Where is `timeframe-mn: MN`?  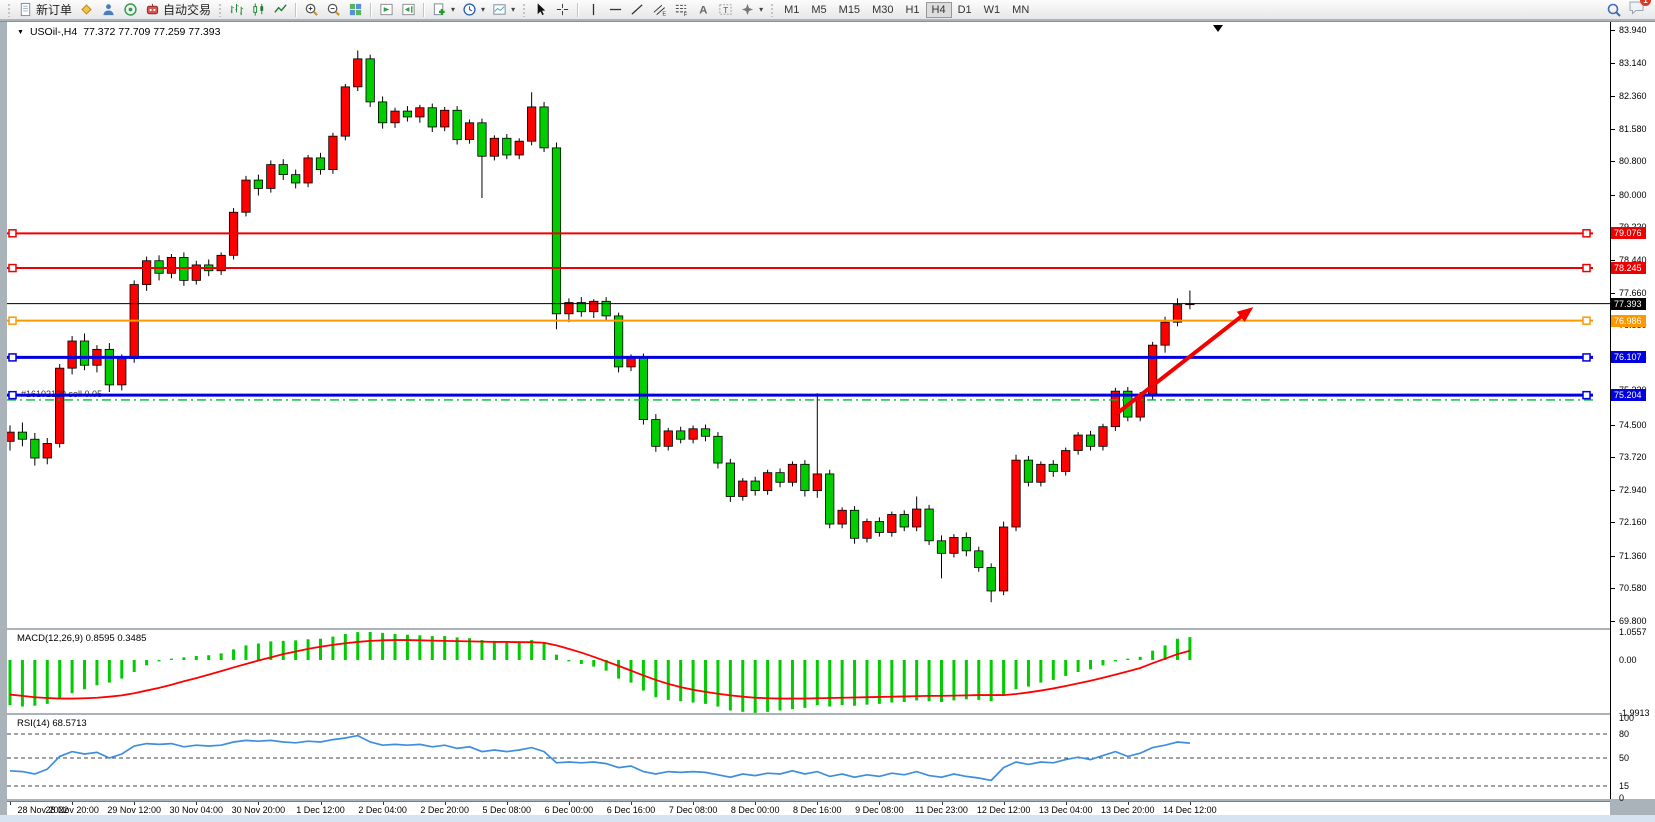
timeframe-mn: MN is located at coordinates (1021, 9).